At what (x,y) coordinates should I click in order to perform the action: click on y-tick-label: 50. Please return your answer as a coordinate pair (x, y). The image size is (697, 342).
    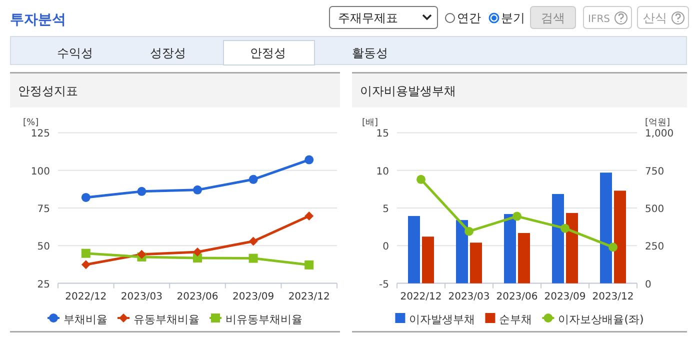
    Looking at the image, I should click on (43, 247).